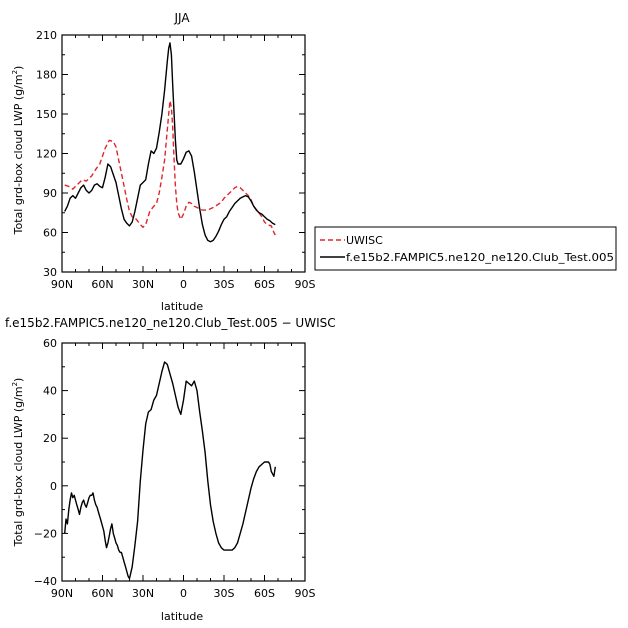 This screenshot has height=628, width=628. What do you see at coordinates (50, 438) in the screenshot?
I see `bottom-y-tick-label: 20` at bounding box center [50, 438].